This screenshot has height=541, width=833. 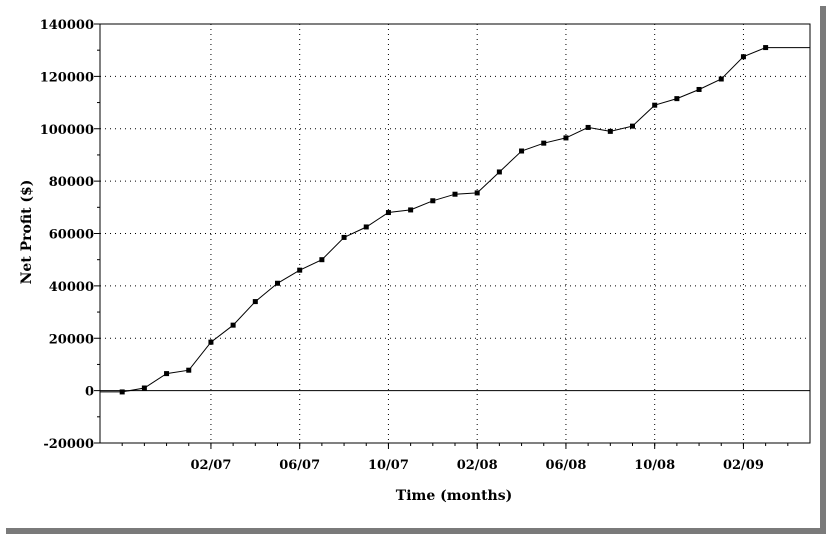 I want to click on y-tick-label: 100000, so click(x=67, y=130).